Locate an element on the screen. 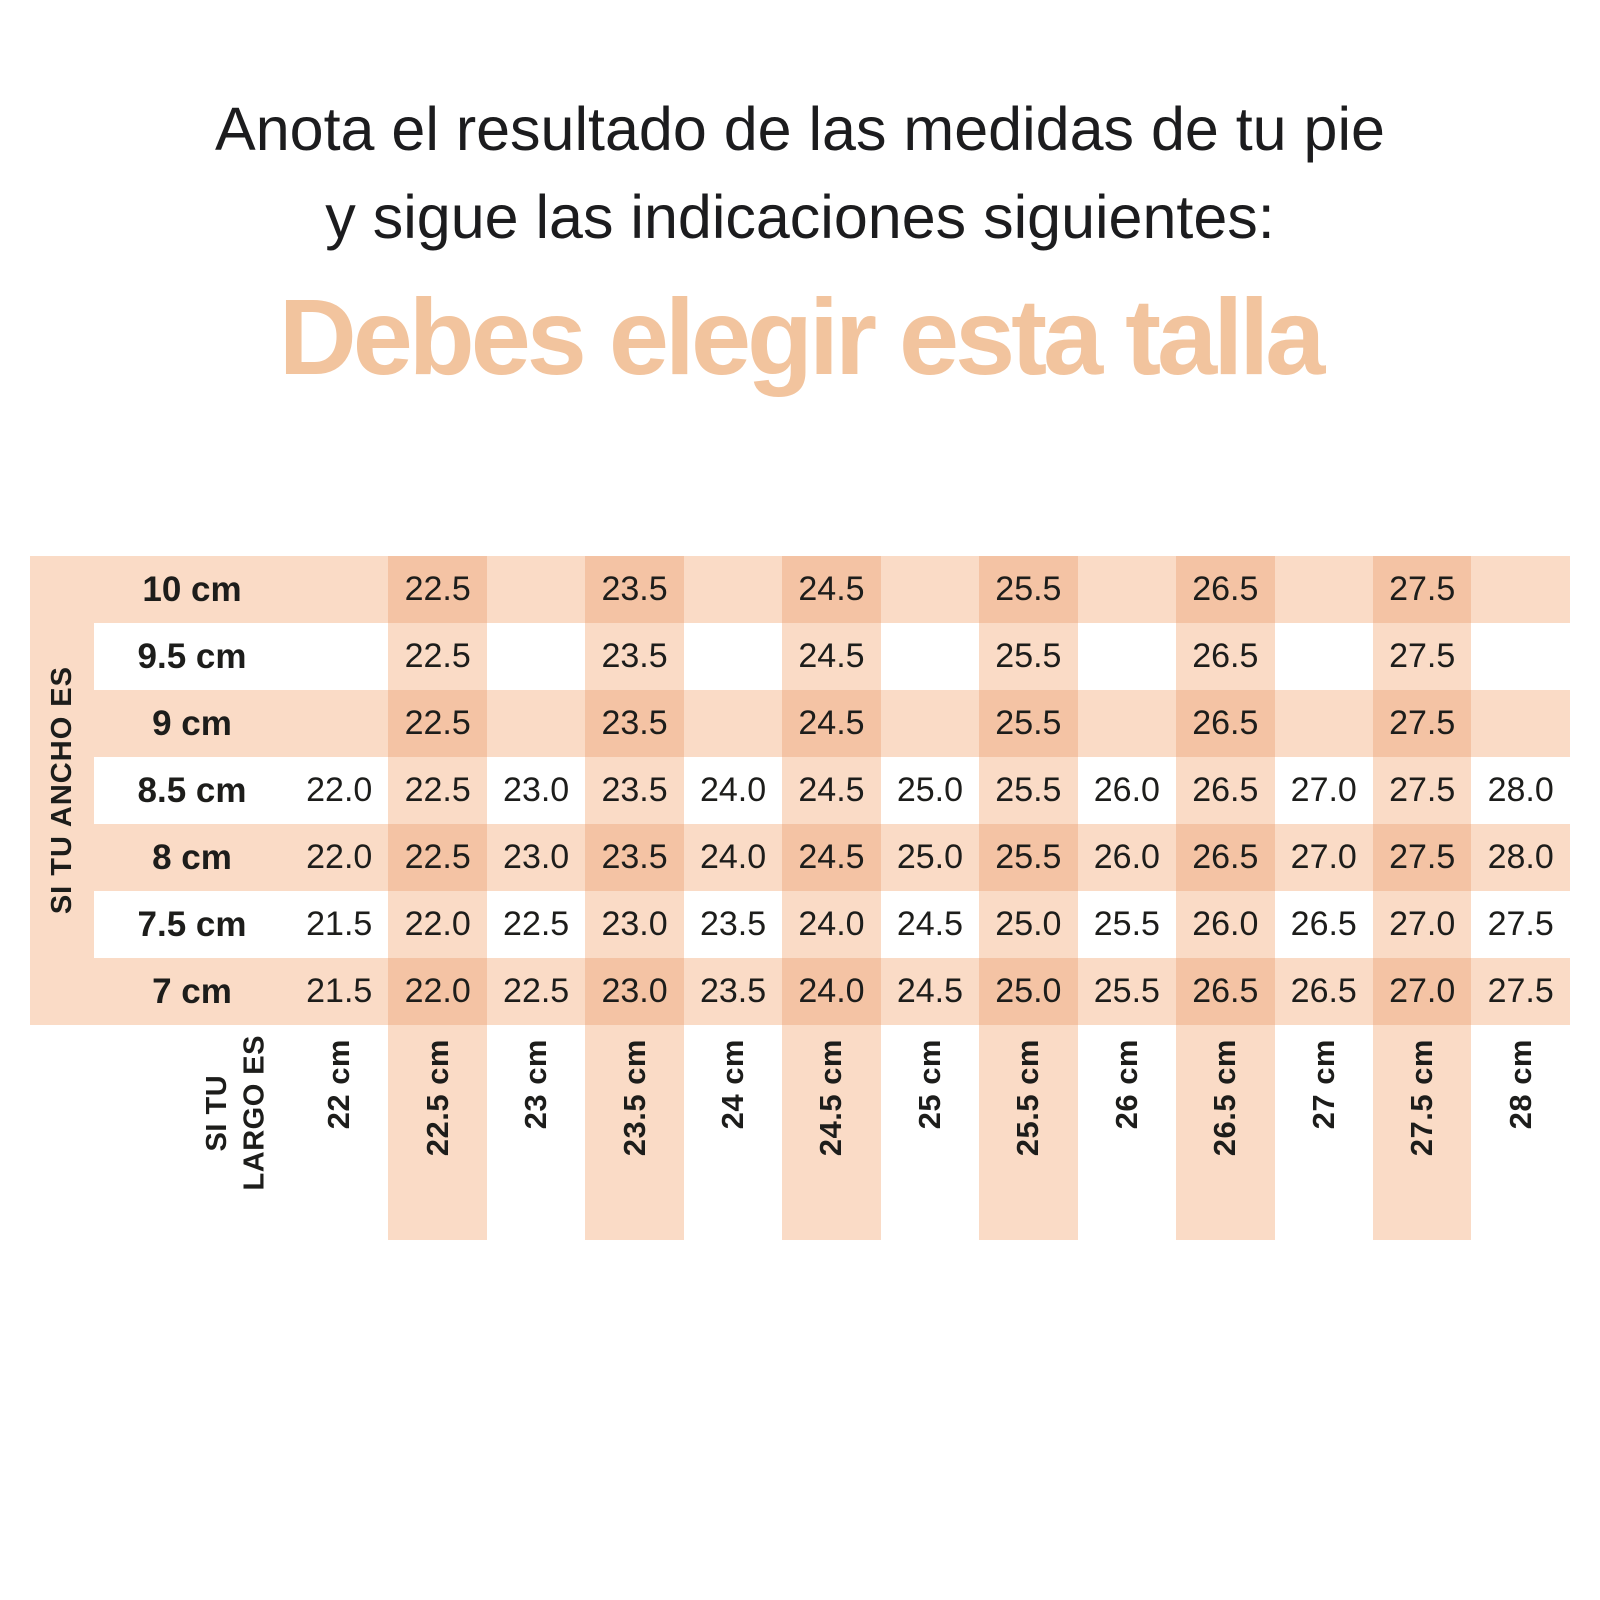  column-label-cell: 24 cm is located at coordinates (733, 1132).